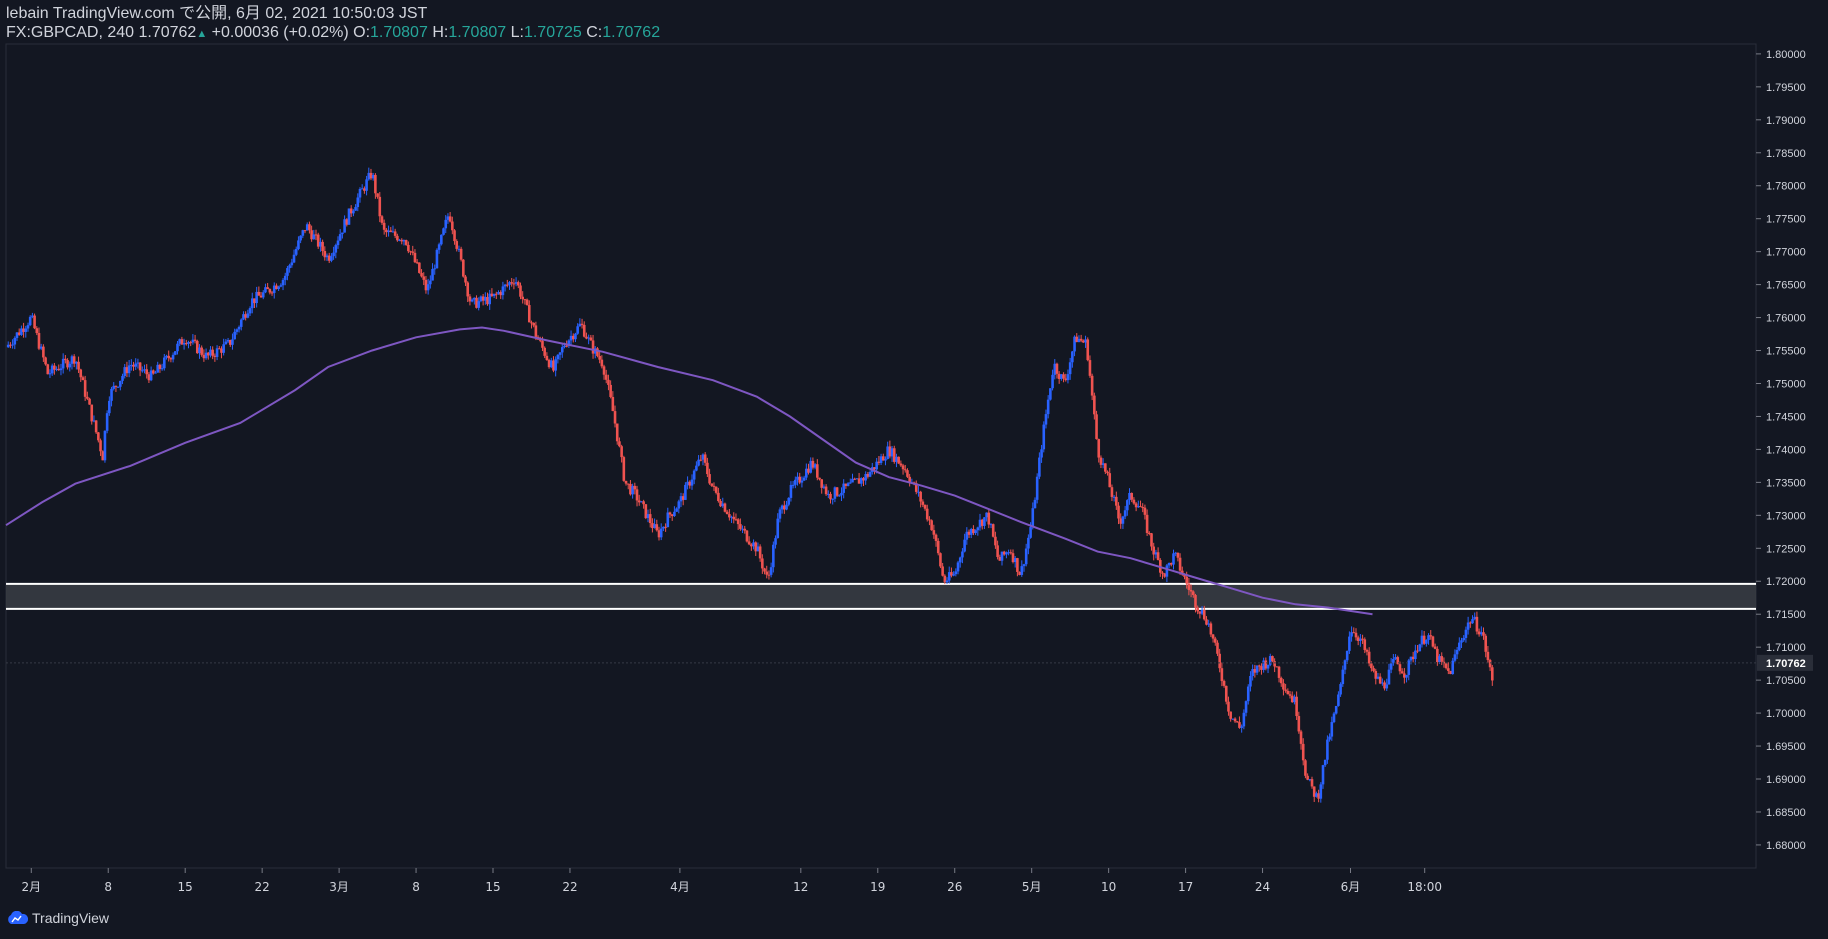 The image size is (1828, 939). I want to click on price-tick-label: 1.71000, so click(1786, 648).